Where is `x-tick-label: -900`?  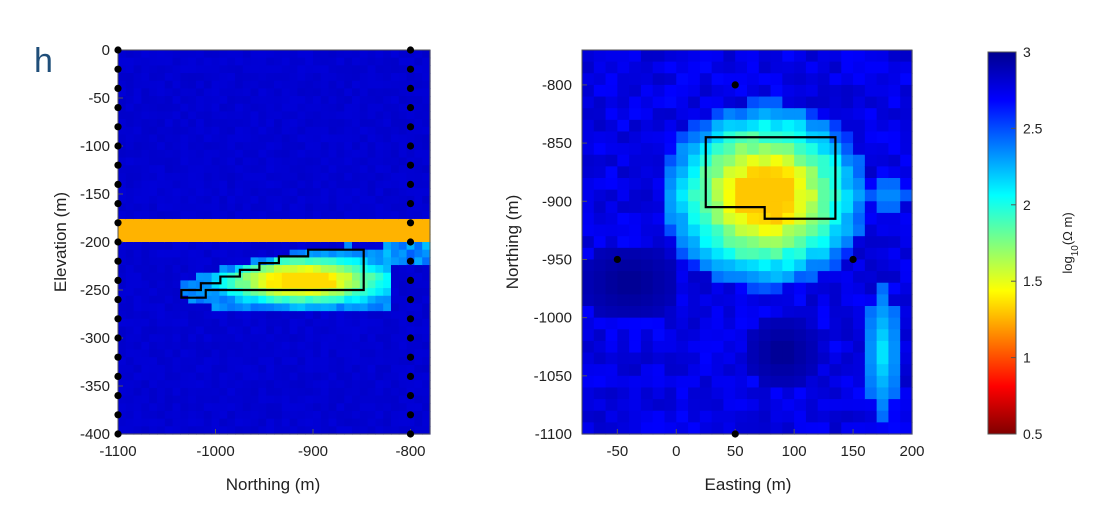
x-tick-label: -900 is located at coordinates (313, 451).